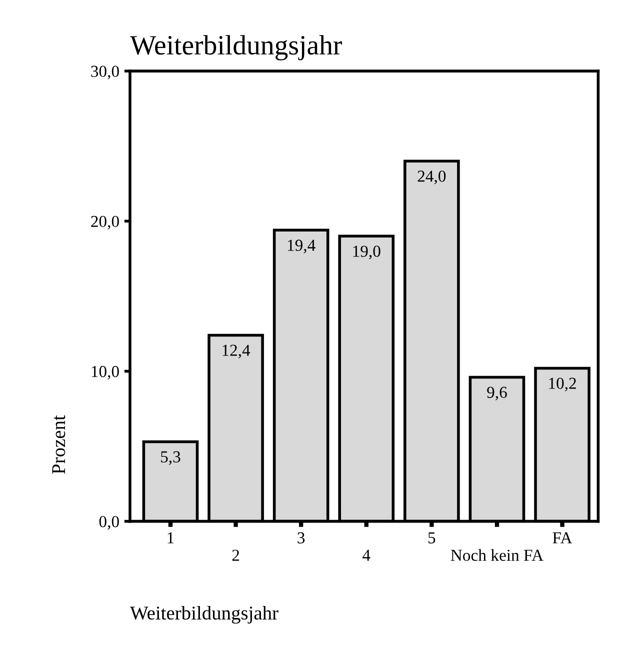 The width and height of the screenshot is (631, 646). I want to click on y-axis-title: Prozent, so click(59, 444).